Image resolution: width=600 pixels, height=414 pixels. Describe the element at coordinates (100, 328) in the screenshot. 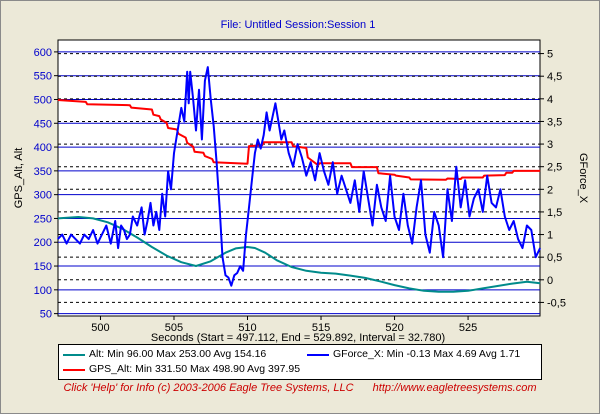

I see `x-tick-label: 500` at that location.